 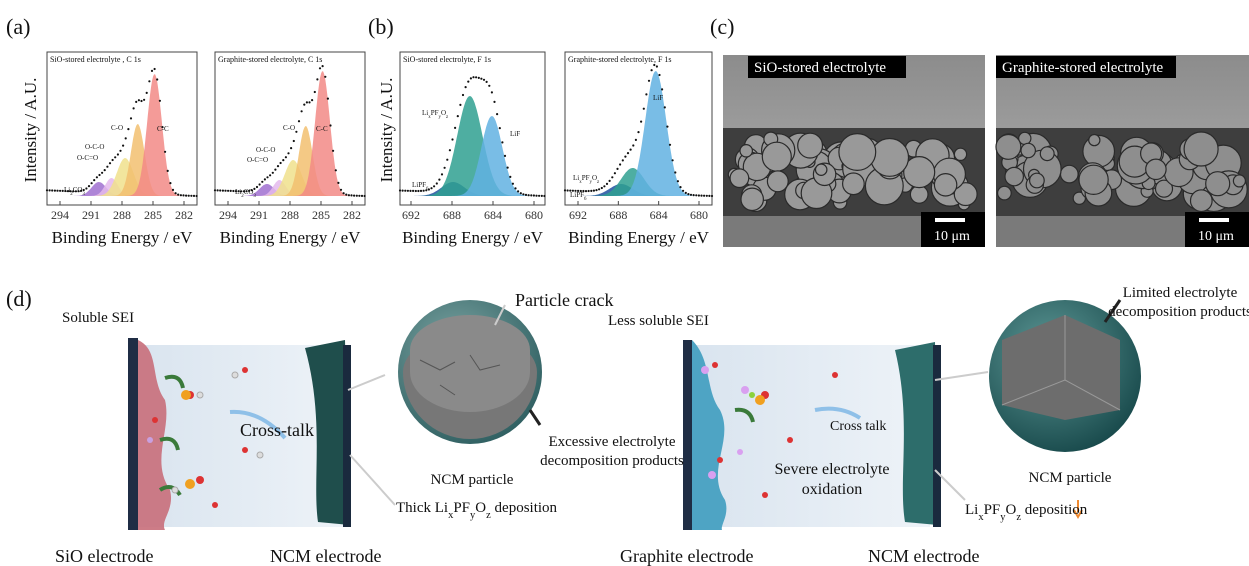 I want to click on plot-title: Graphite-stored electrolyte, F 1s, so click(x=620, y=59).